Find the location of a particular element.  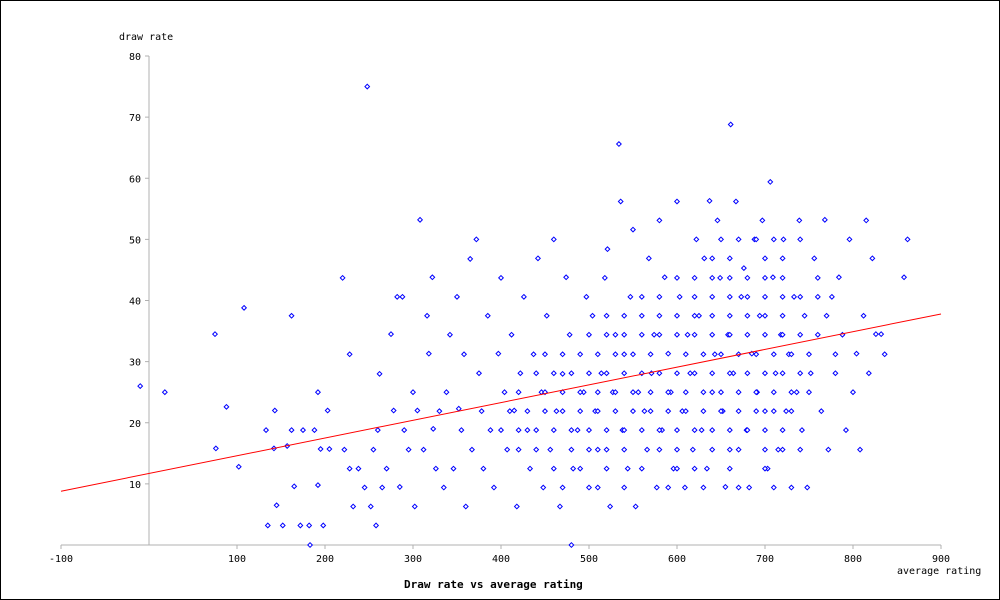

y-axis-title: draw rate is located at coordinates (146, 37).